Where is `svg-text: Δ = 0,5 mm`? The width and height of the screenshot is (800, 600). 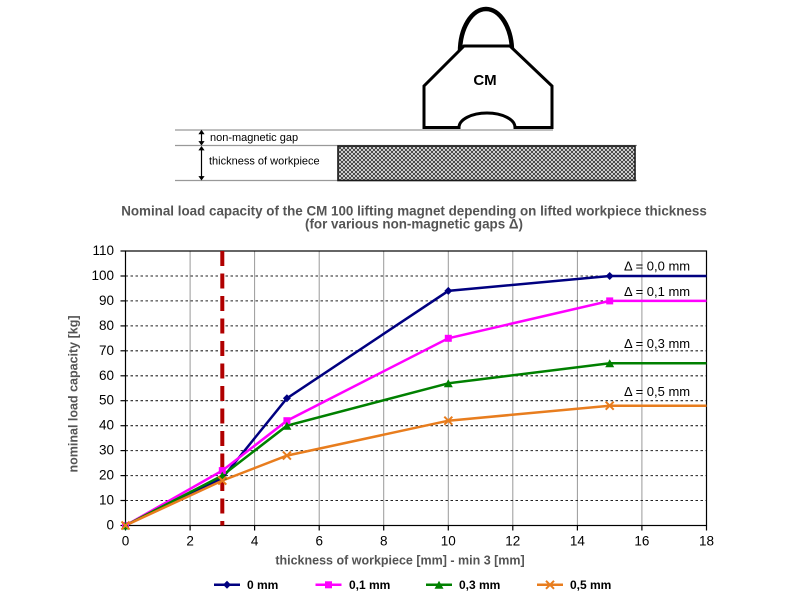 svg-text: Δ = 0,5 mm is located at coordinates (657, 391).